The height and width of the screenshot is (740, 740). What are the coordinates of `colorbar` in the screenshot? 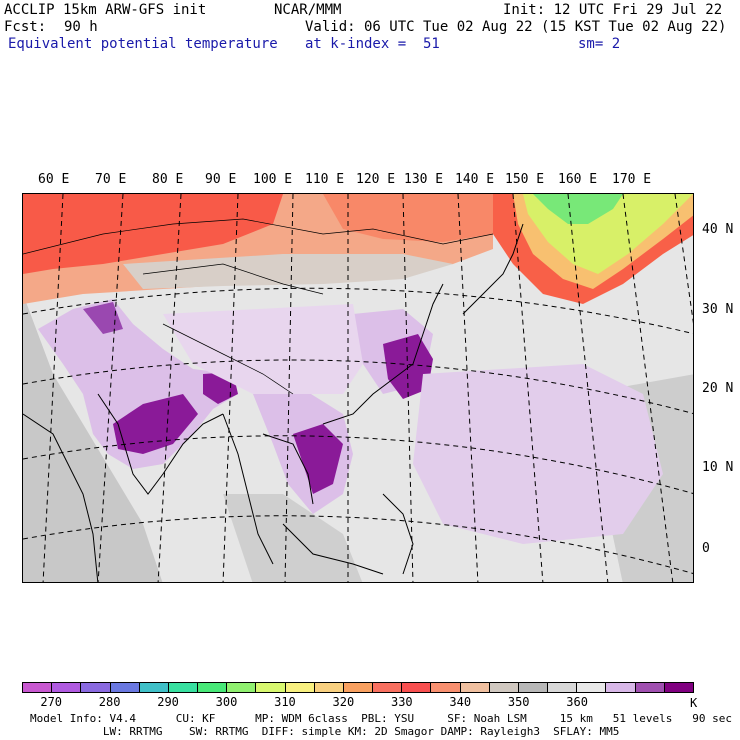 It's located at (358, 687).